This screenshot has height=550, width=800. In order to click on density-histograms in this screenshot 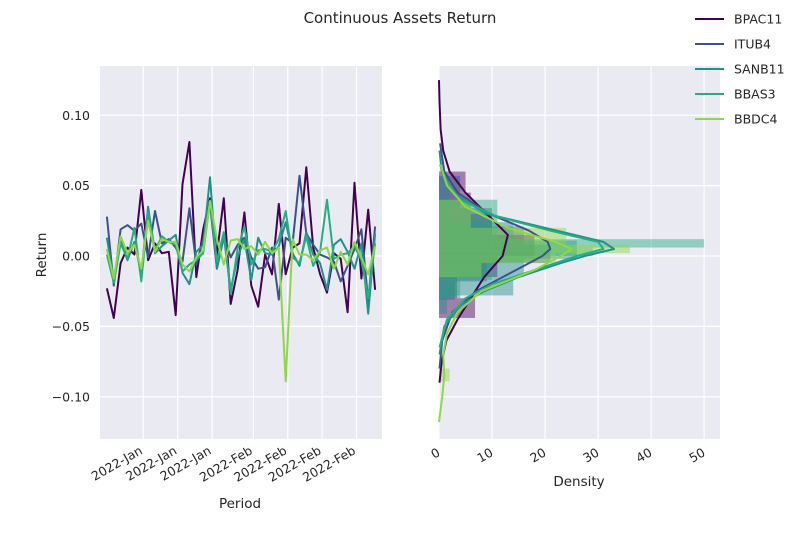, I will do `click(572, 276)`.